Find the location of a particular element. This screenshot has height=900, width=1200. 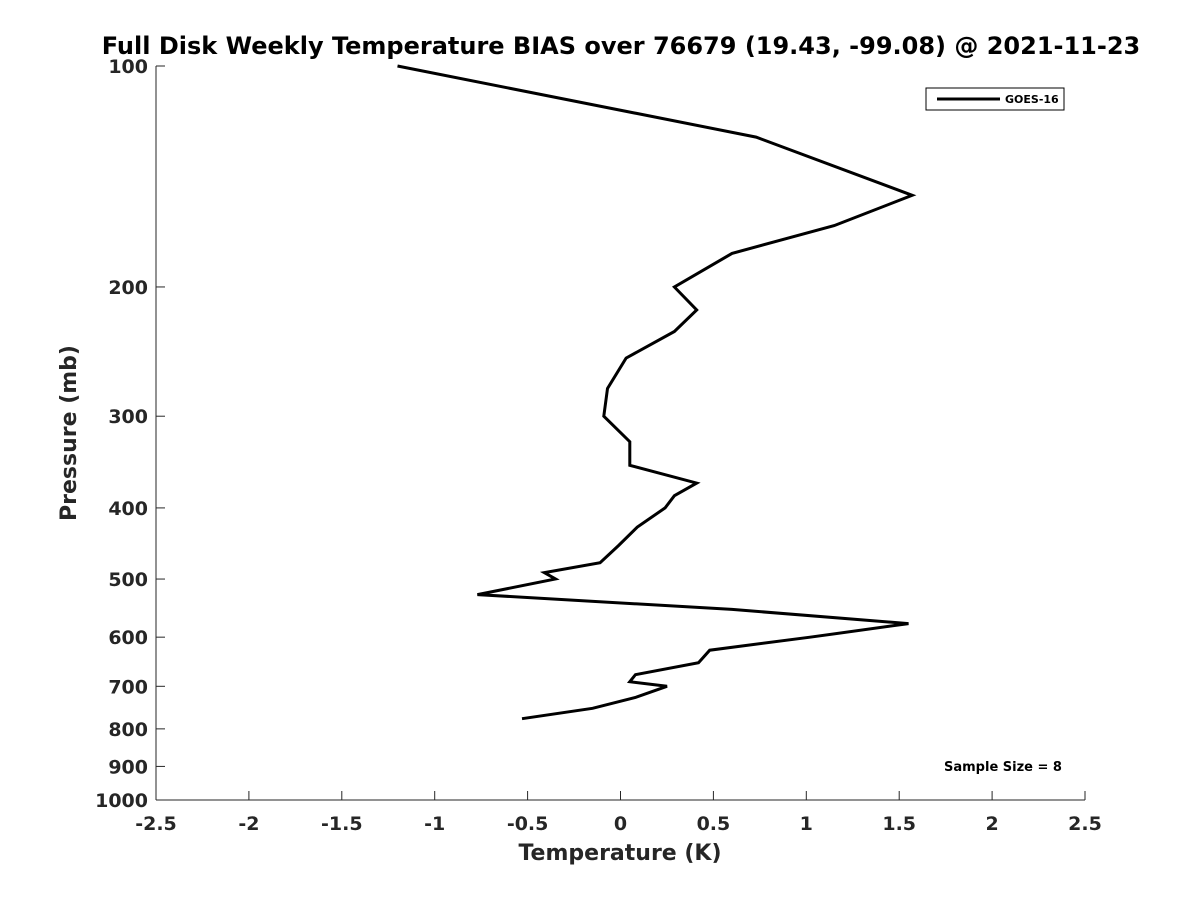

x-tick-label: 1 is located at coordinates (806, 824).